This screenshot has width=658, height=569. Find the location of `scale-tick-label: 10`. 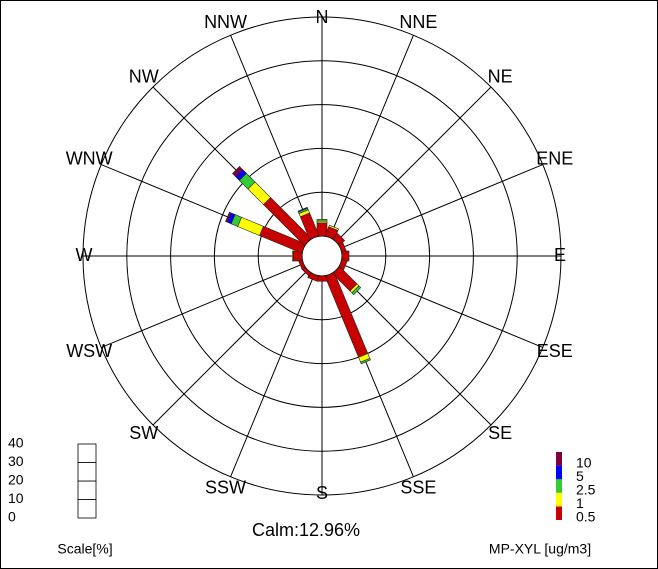

scale-tick-label: 10 is located at coordinates (16, 498).